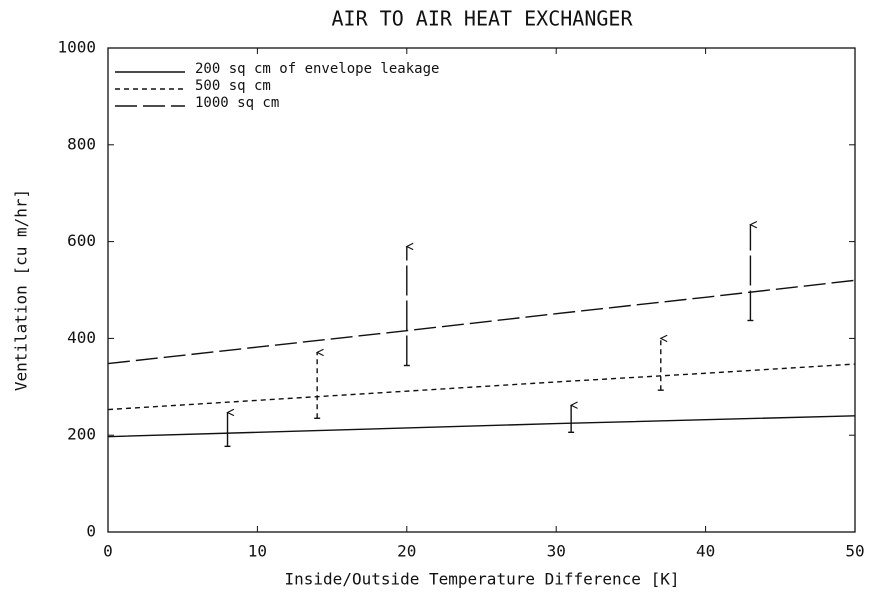  Describe the element at coordinates (705, 551) in the screenshot. I see `x-tick-label: 40` at that location.